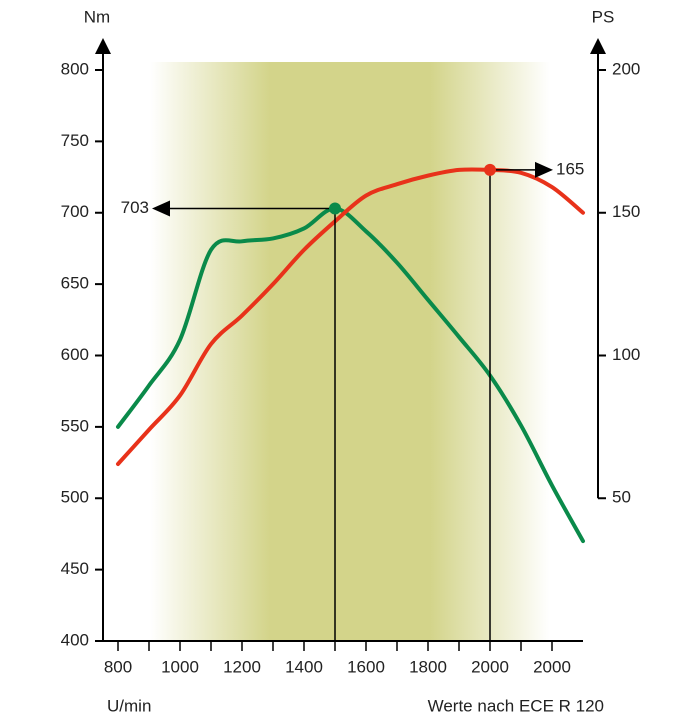  What do you see at coordinates (129, 705) in the screenshot?
I see `x-axis-label: U/min` at bounding box center [129, 705].